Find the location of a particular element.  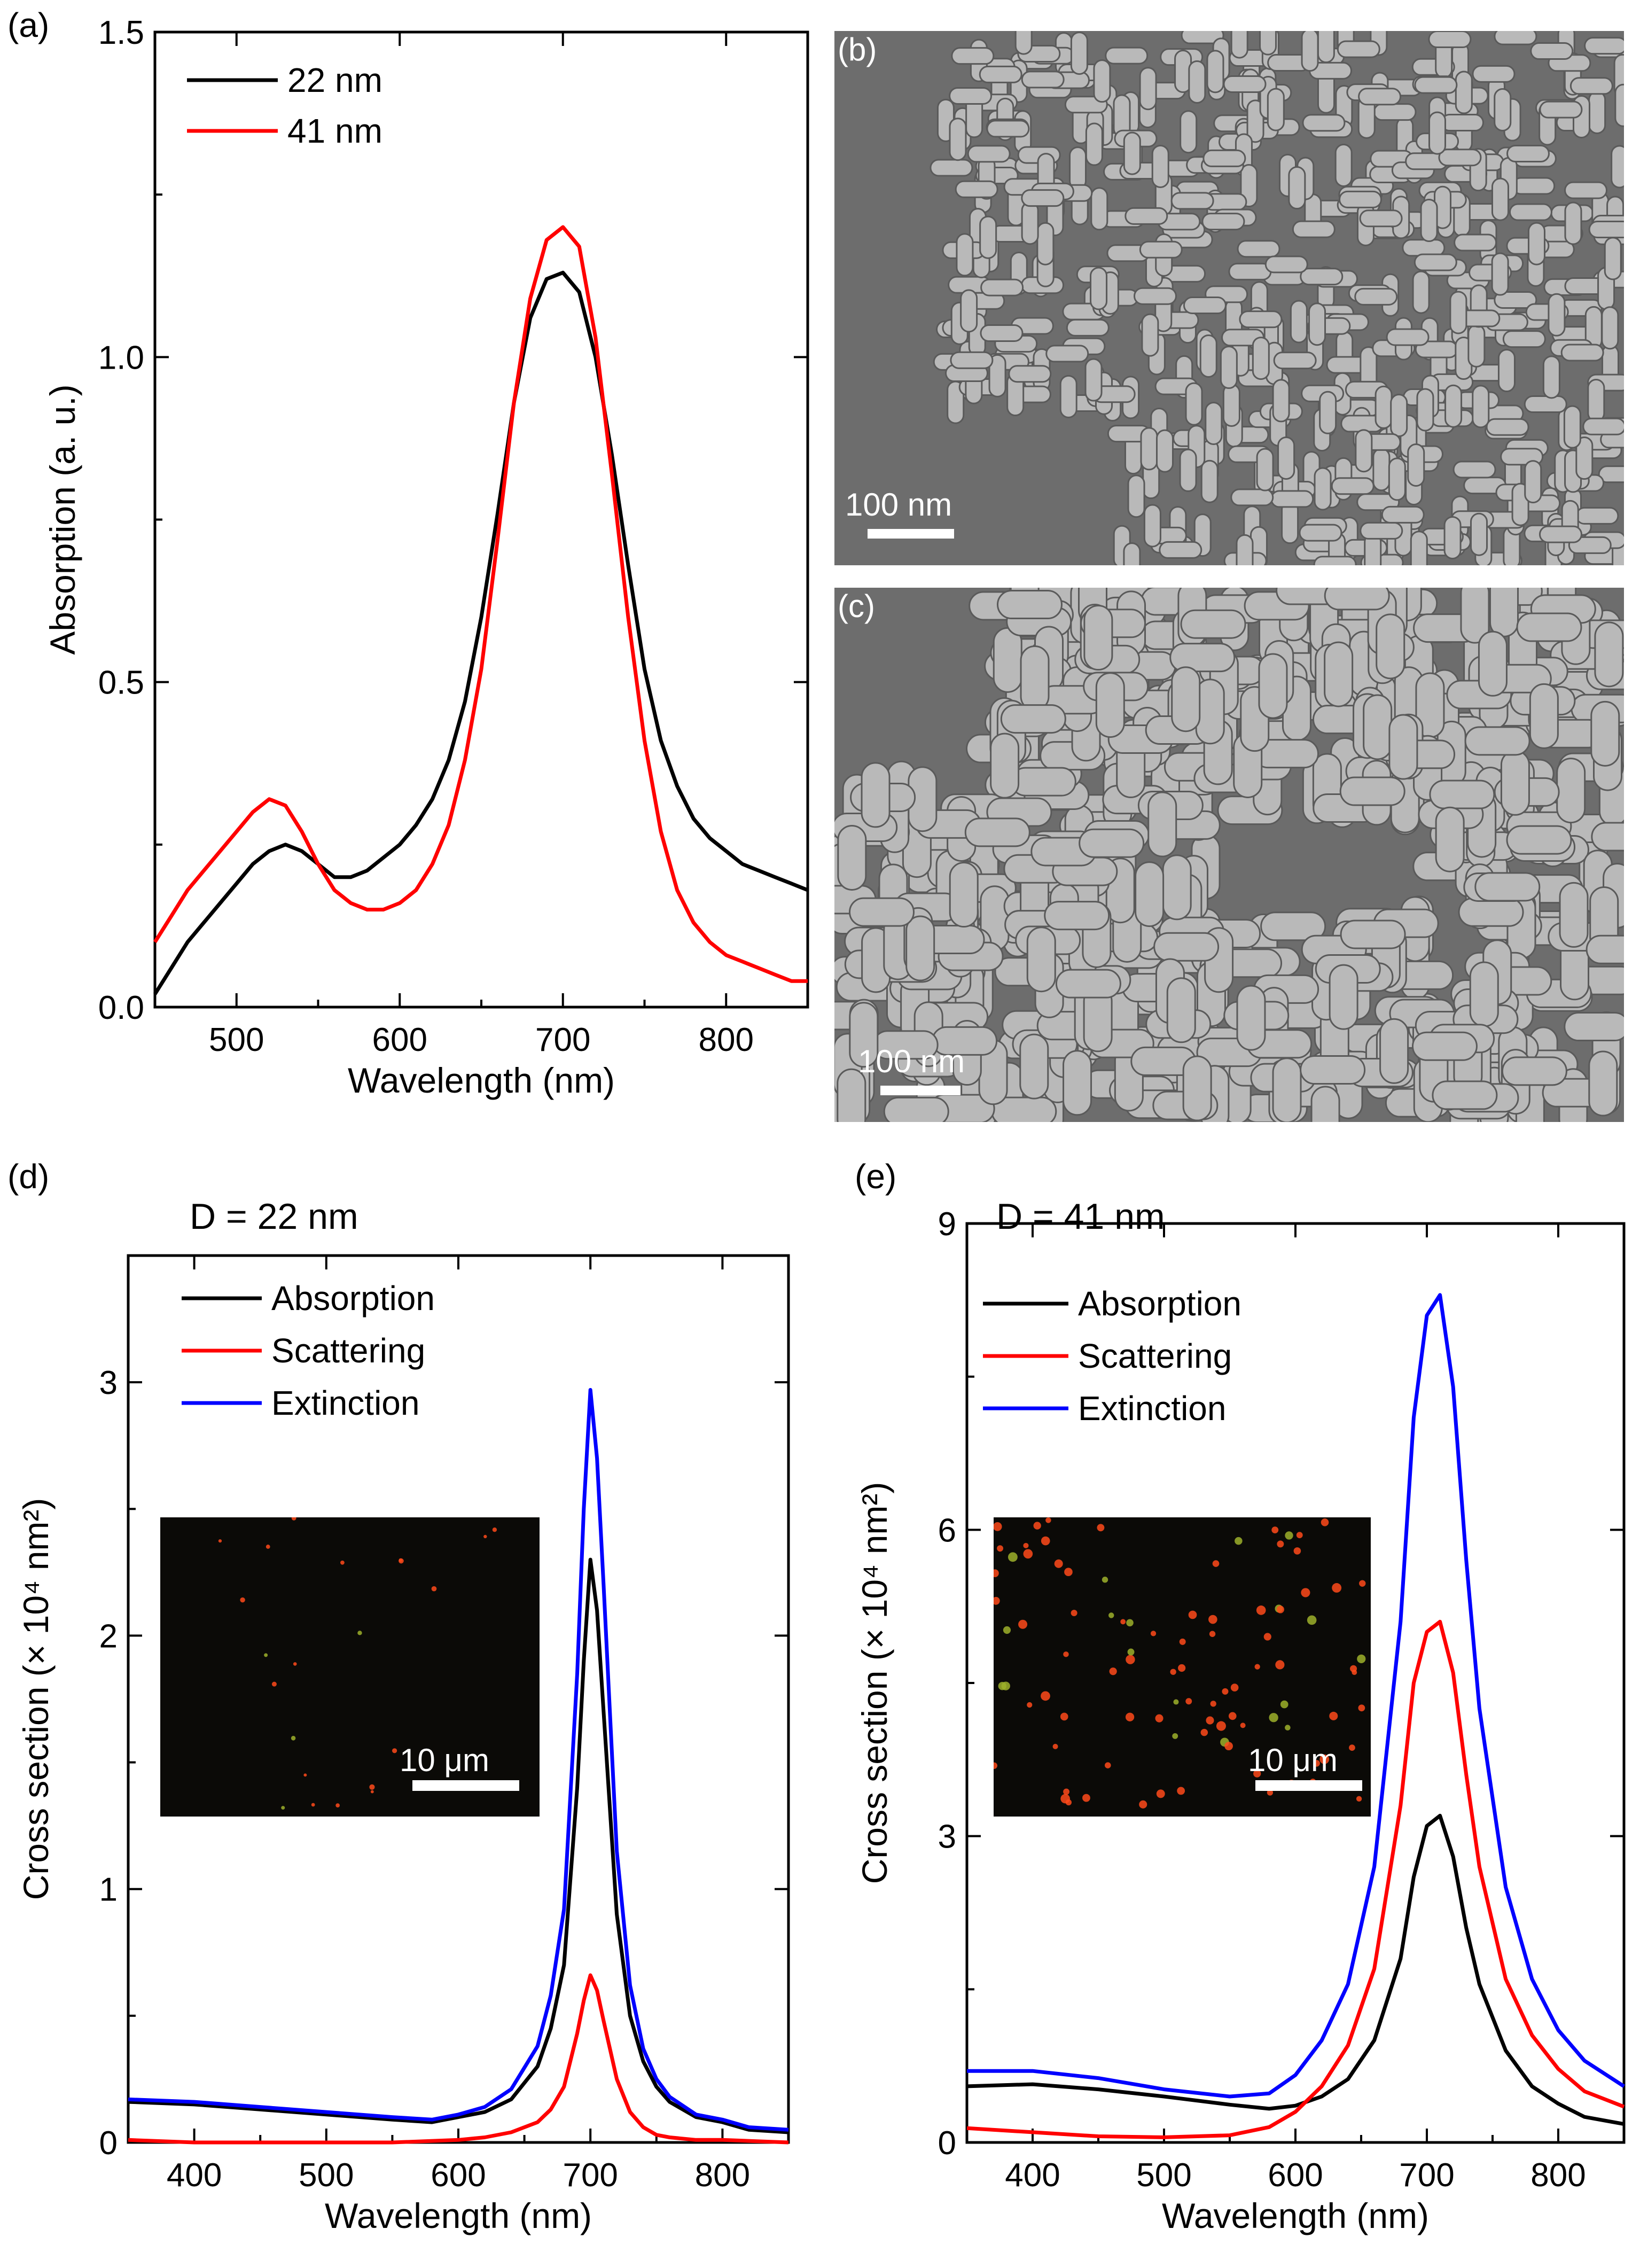

chart-title: D = 41 nm is located at coordinates (1081, 1216).